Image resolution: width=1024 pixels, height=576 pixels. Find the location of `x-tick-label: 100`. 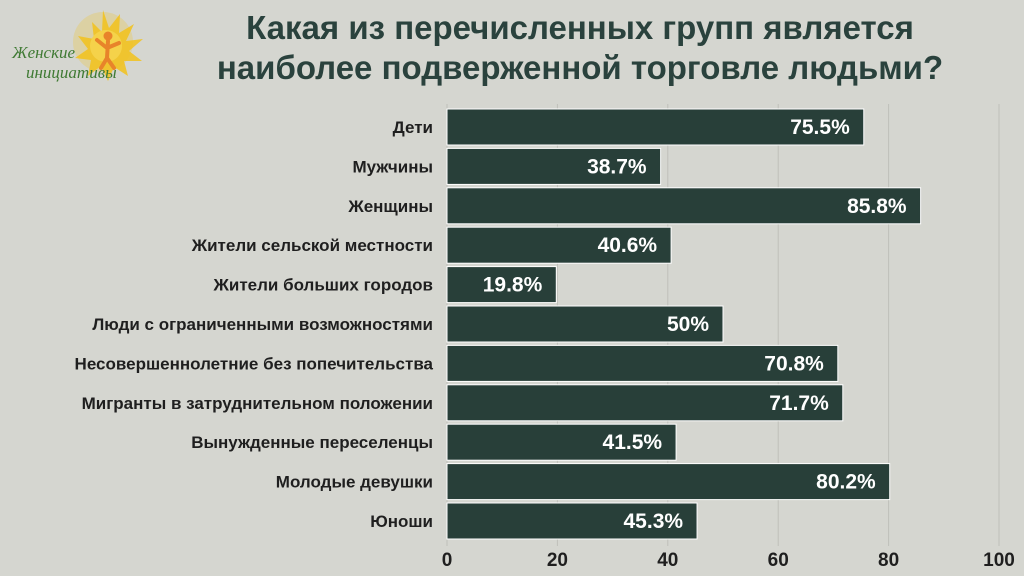

x-tick-label: 100 is located at coordinates (999, 560).